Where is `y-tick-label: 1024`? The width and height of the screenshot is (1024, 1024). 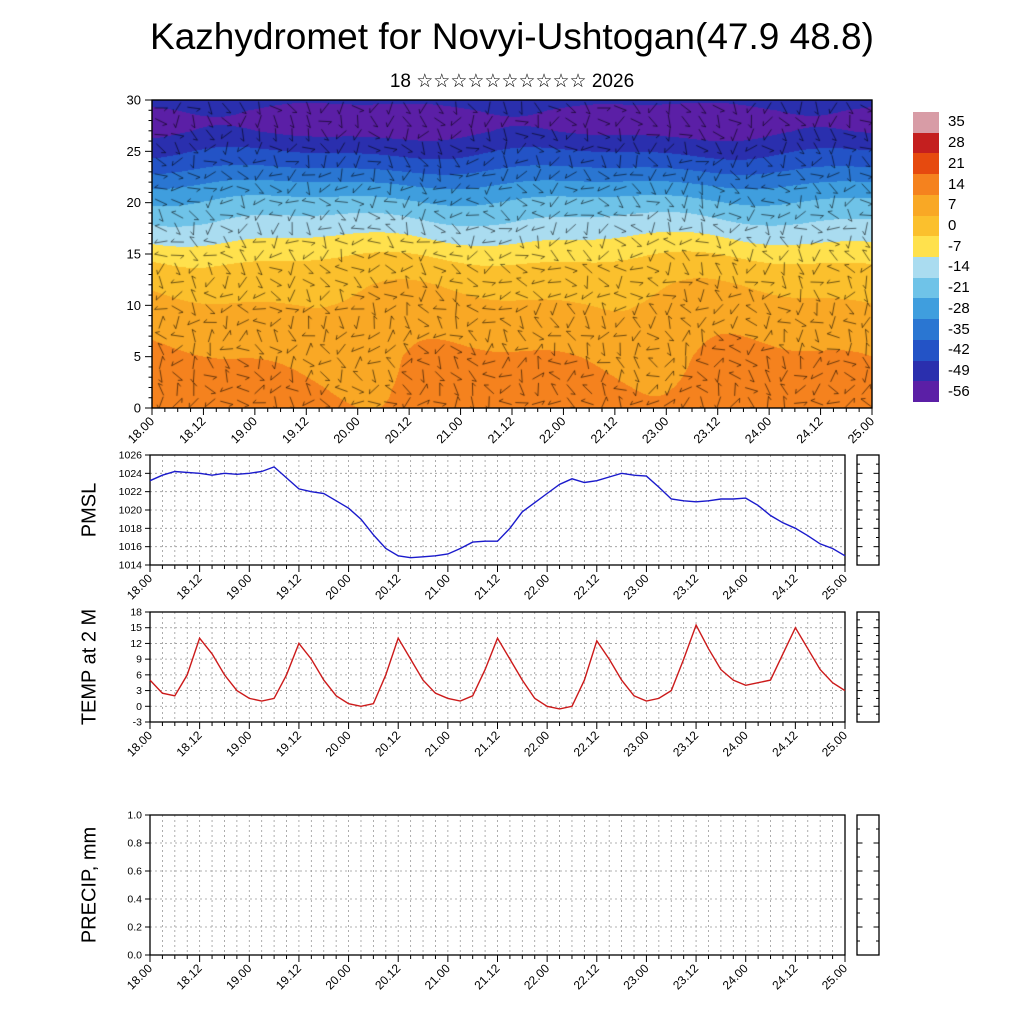
y-tick-label: 1024 is located at coordinates (131, 474).